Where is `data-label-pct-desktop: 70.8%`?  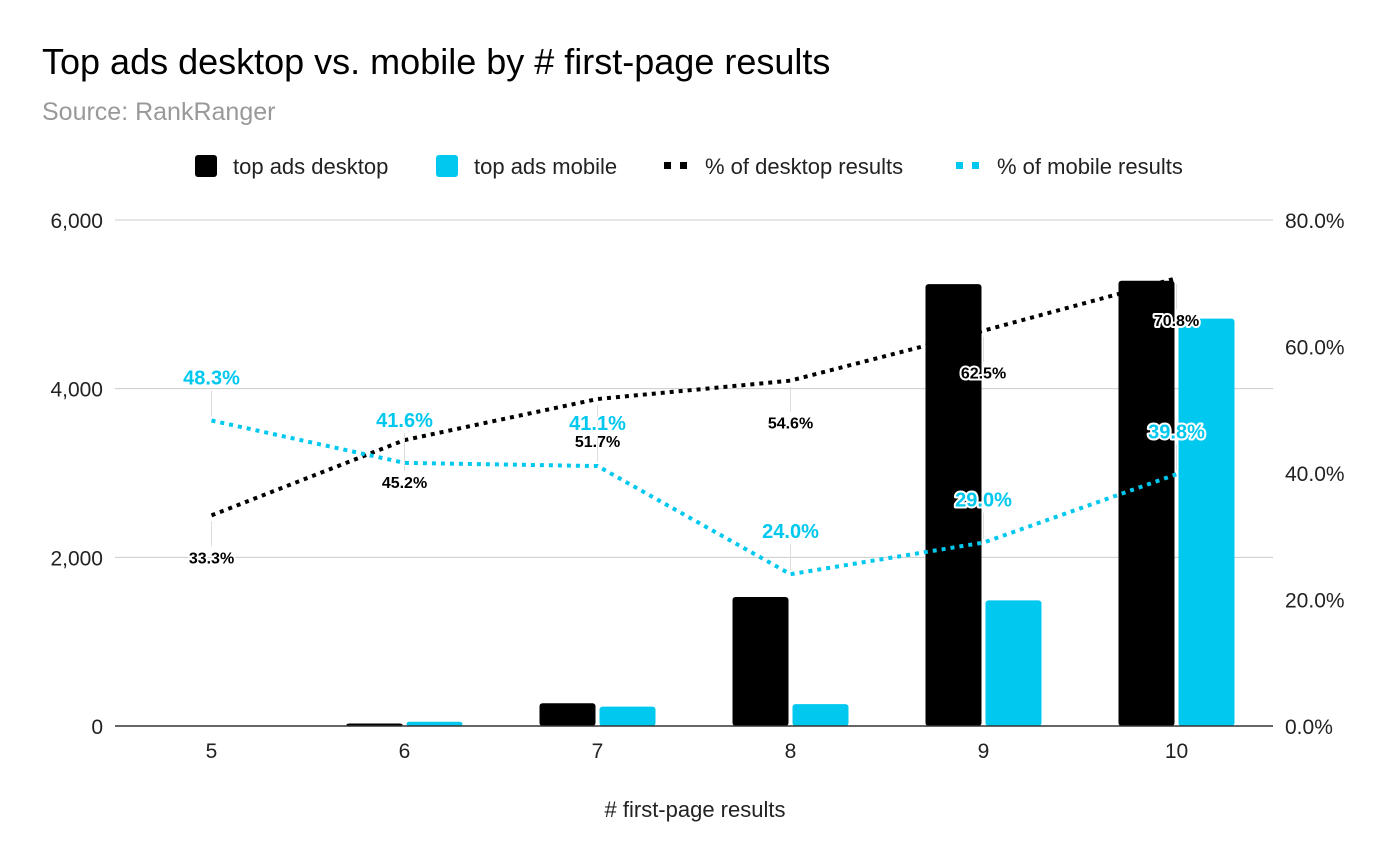
data-label-pct-desktop: 70.8% is located at coordinates (1176, 321).